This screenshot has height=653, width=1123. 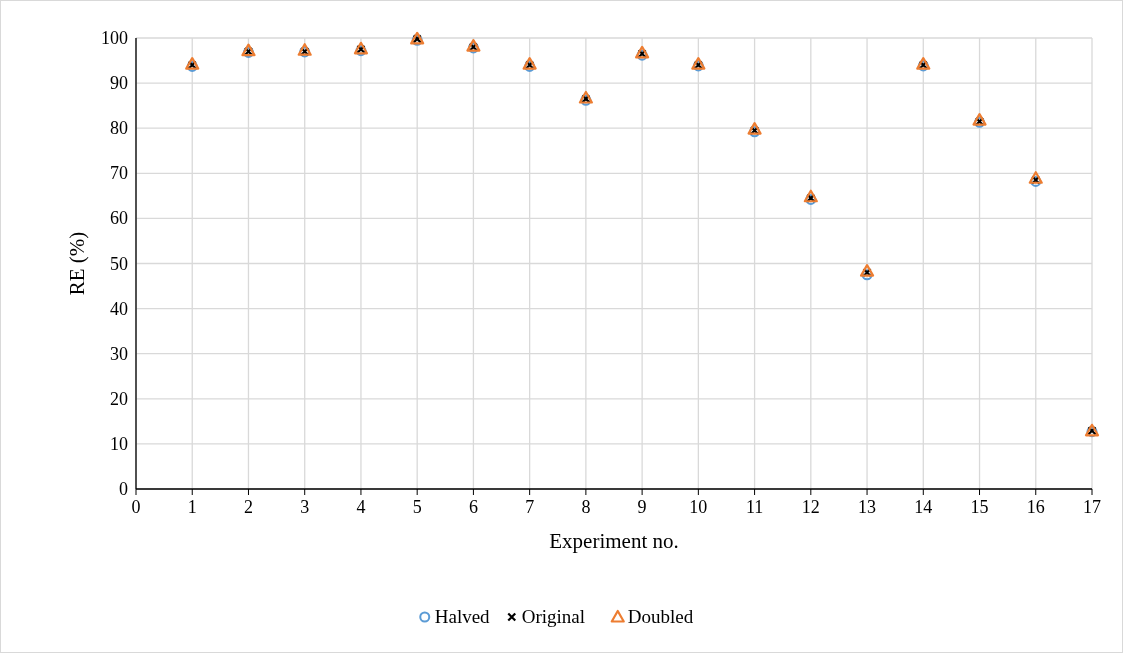 What do you see at coordinates (473, 507) in the screenshot?
I see `x-tick-label: 6` at bounding box center [473, 507].